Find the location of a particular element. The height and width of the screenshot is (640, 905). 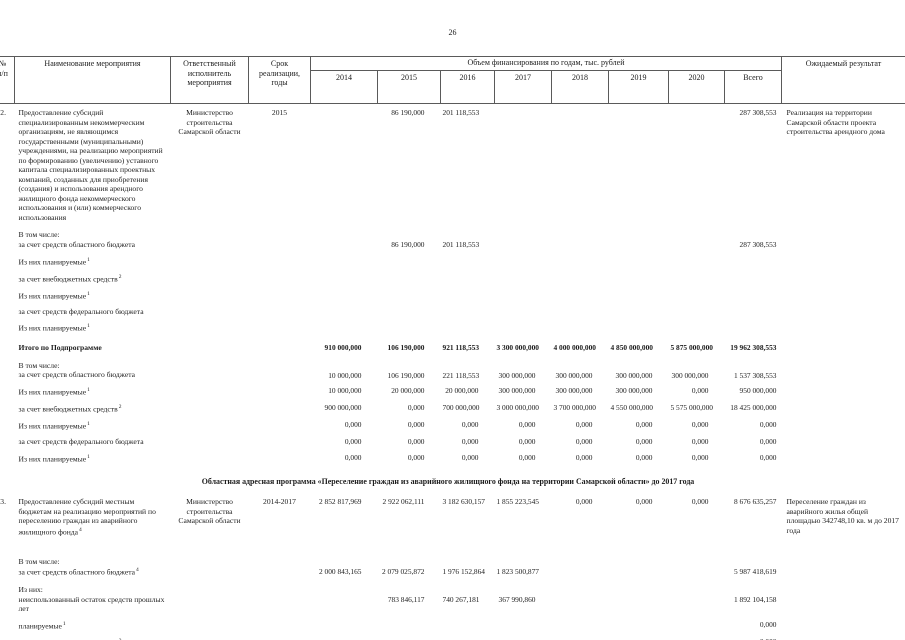

col-header-2018: 2018 is located at coordinates (580, 87).